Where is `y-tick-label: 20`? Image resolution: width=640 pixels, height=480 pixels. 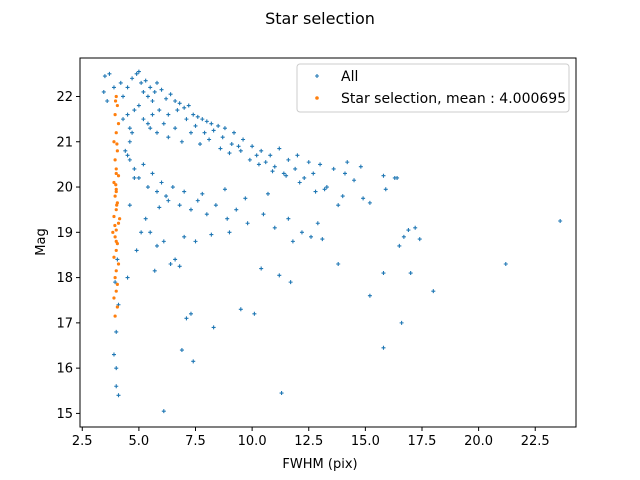 y-tick-label: 20 is located at coordinates (64, 188).